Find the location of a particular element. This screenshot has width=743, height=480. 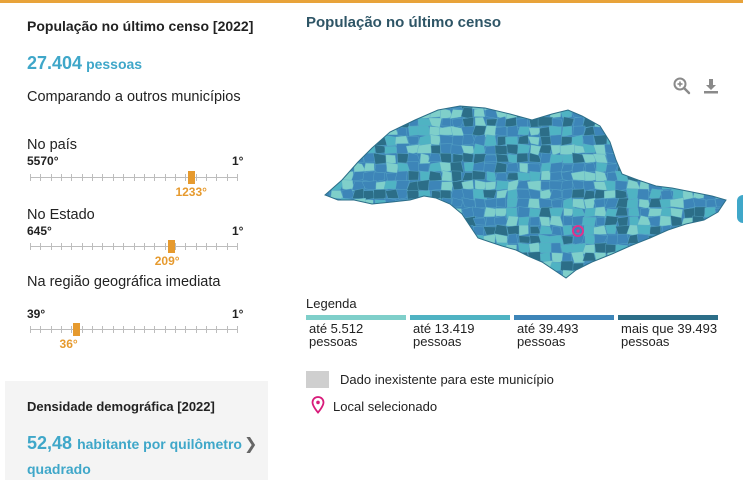

legend-item: até 13.419 pessoas is located at coordinates (460, 331).